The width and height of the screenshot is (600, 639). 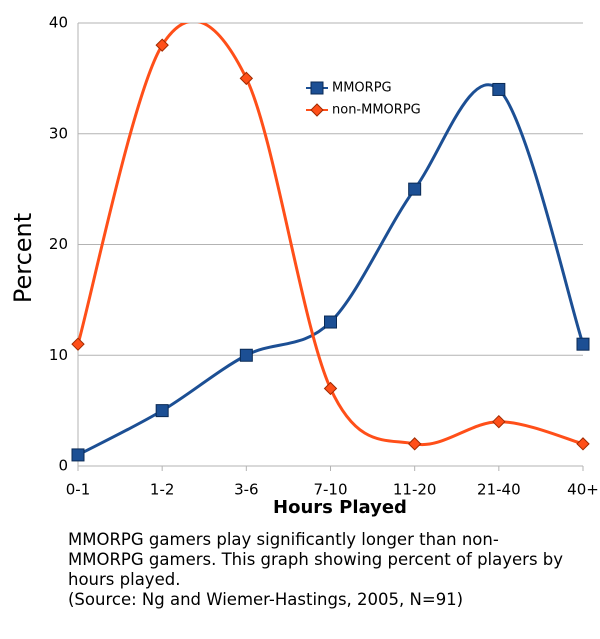 What do you see at coordinates (78, 490) in the screenshot?
I see `x-tick-label: 0-1` at bounding box center [78, 490].